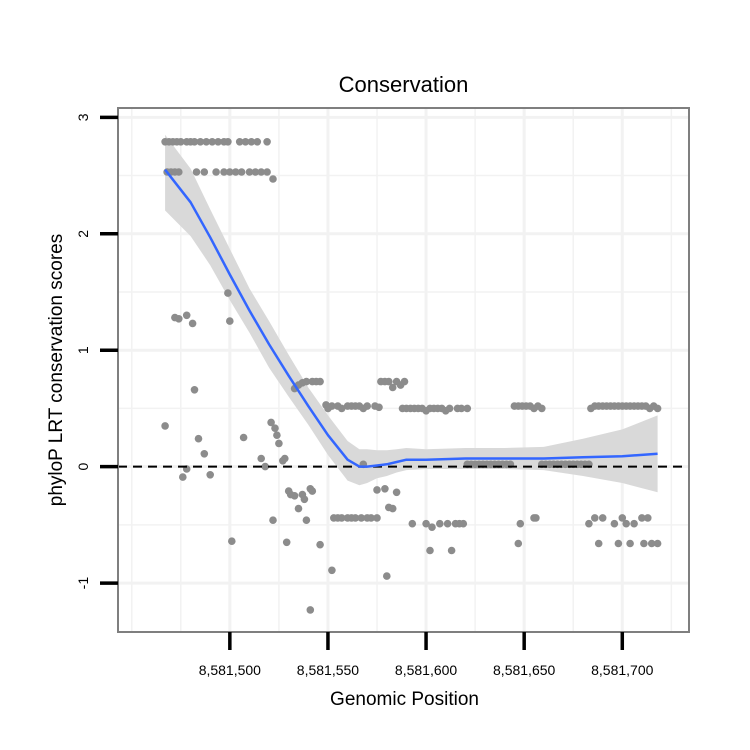 This screenshot has height=750, width=750. Describe the element at coordinates (230, 670) in the screenshot. I see `x-tick-label: 8,581,500` at that location.